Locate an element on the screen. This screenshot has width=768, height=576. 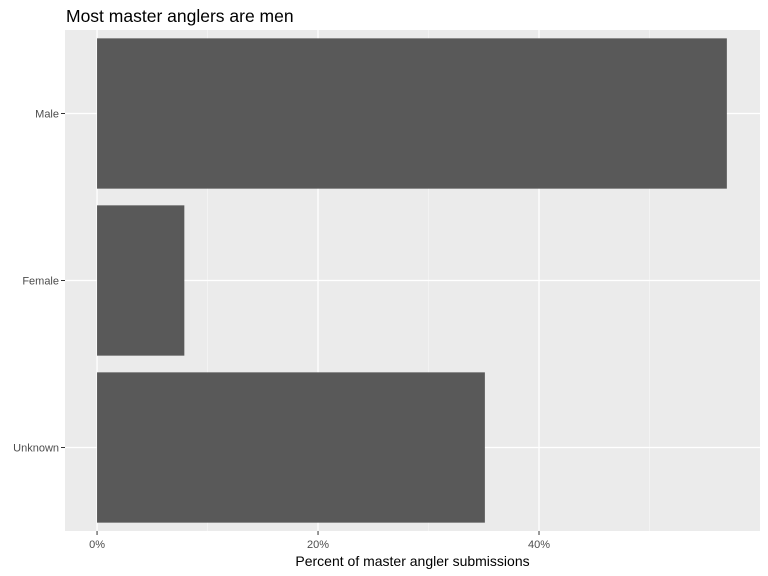
y-tick-label: Male is located at coordinates (47, 115).